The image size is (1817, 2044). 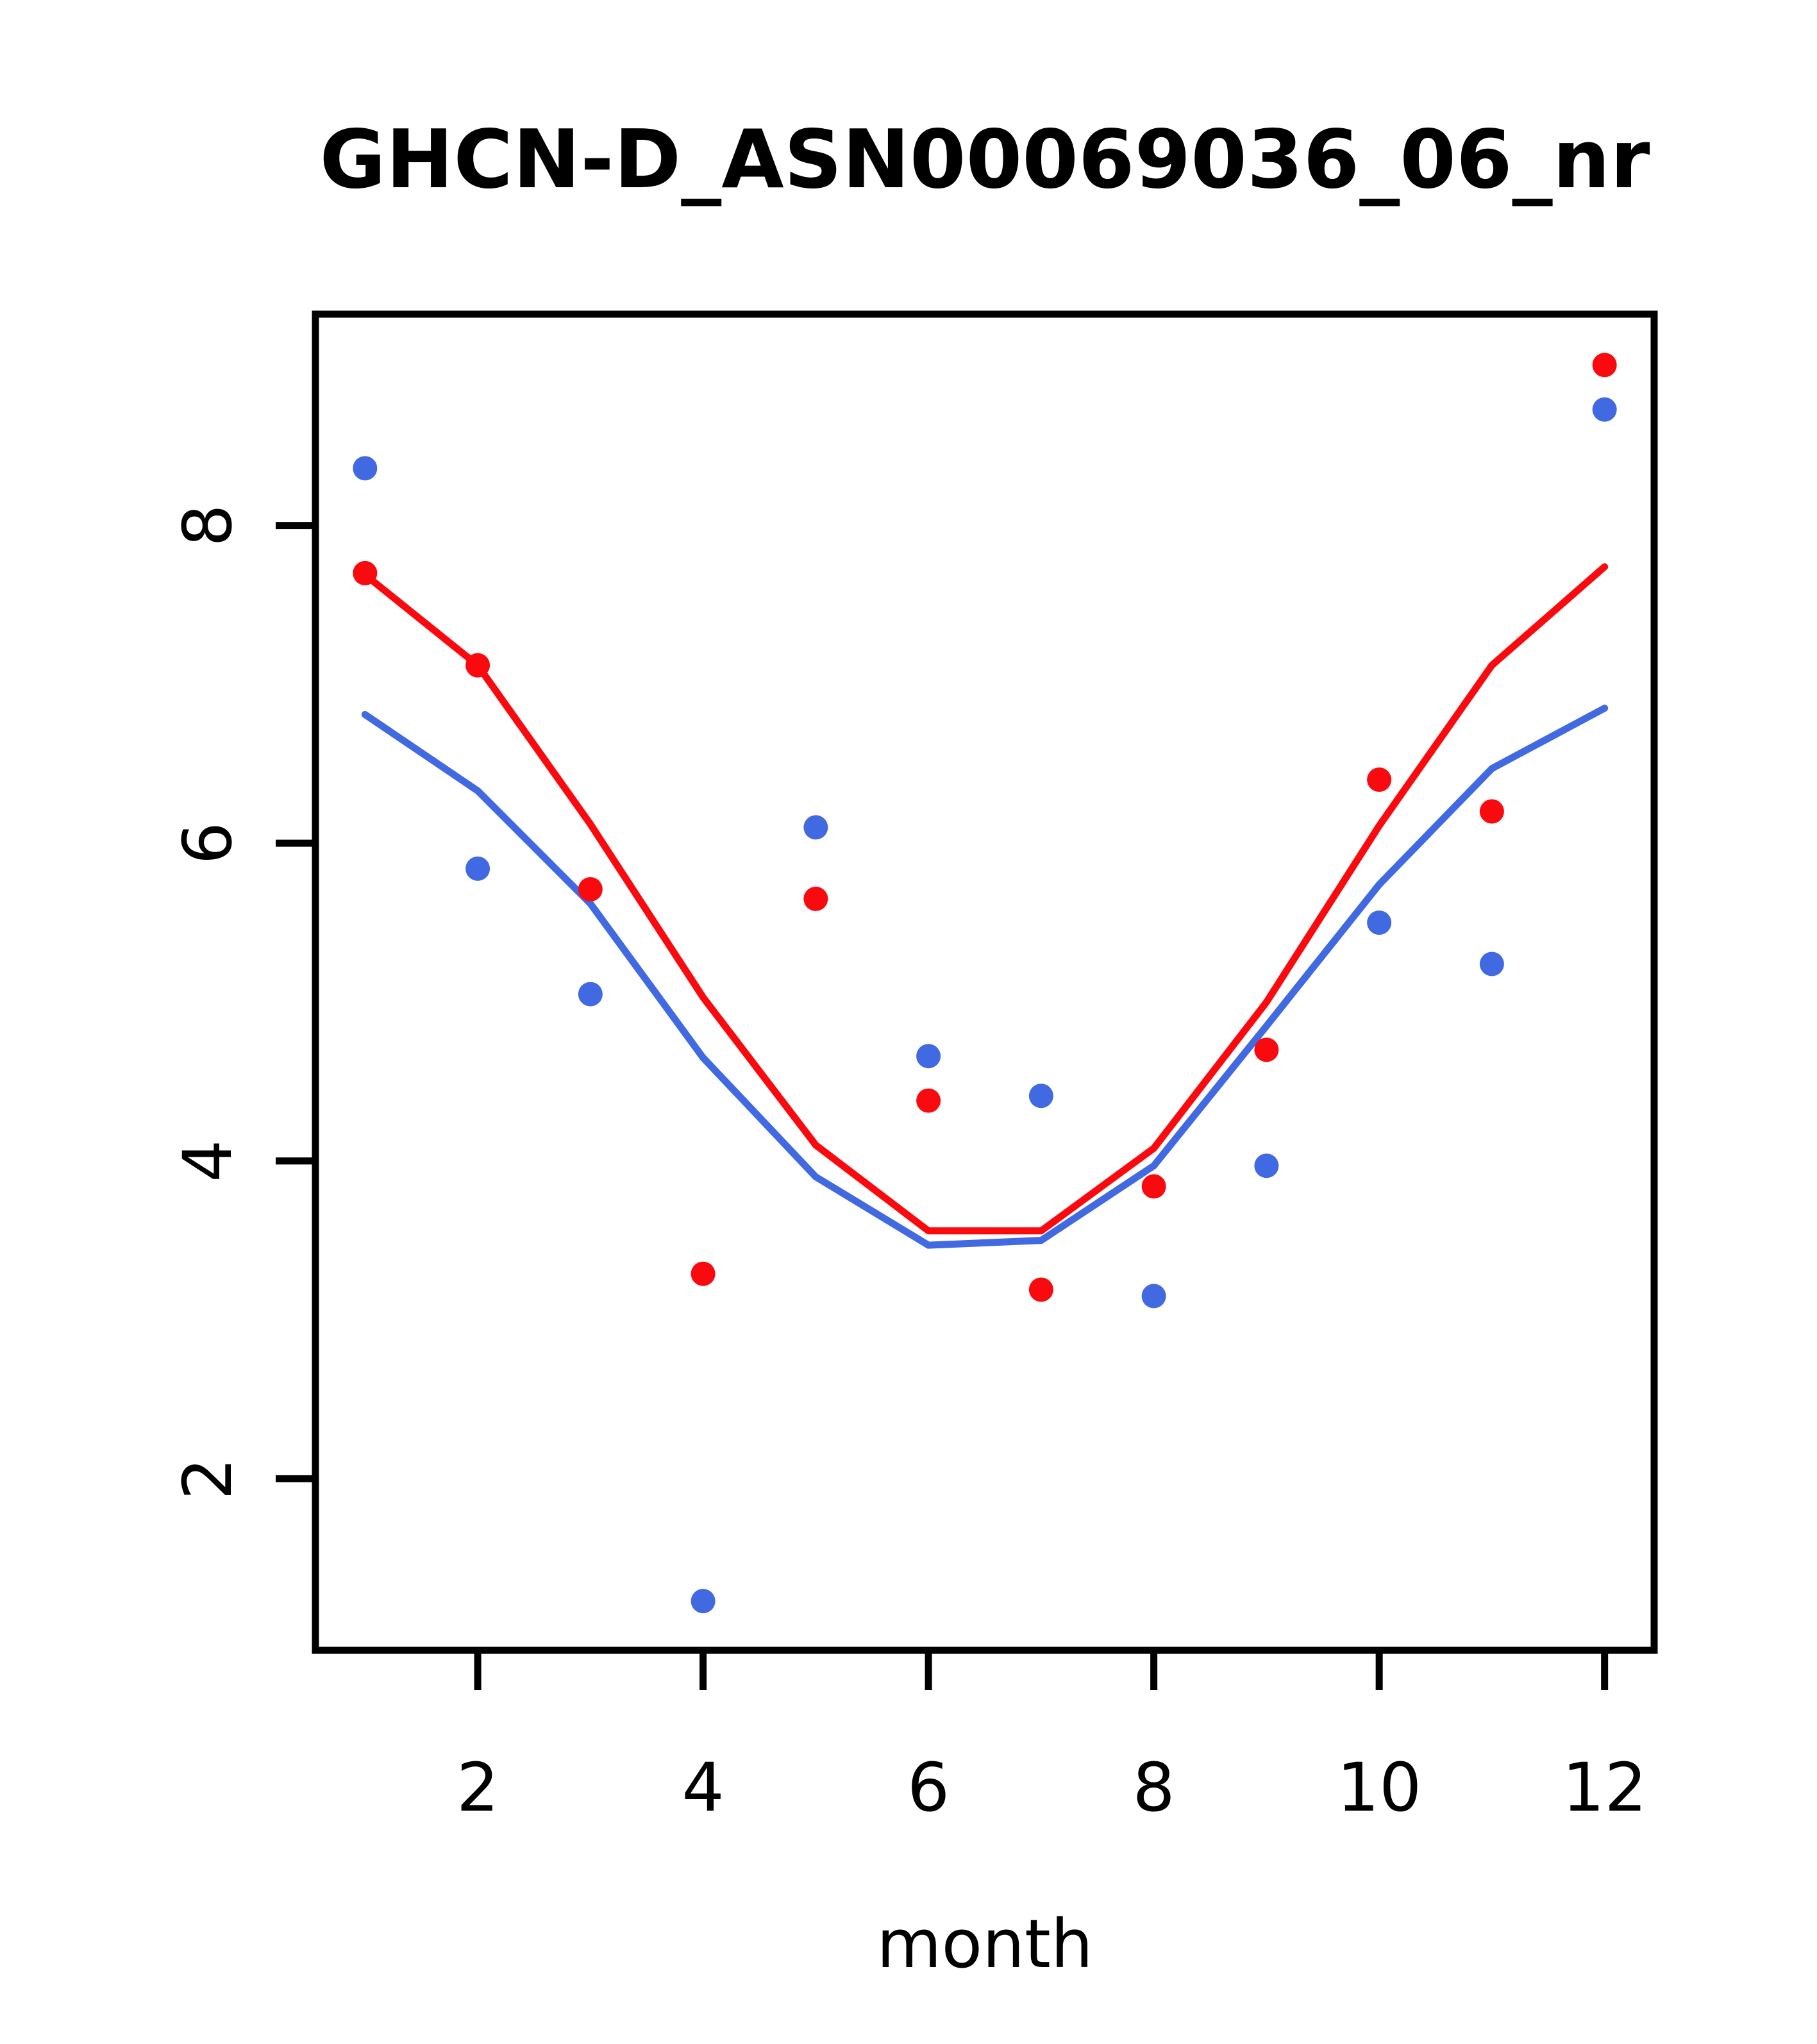 I want to click on y-tick-label: 2, so click(x=208, y=1478).